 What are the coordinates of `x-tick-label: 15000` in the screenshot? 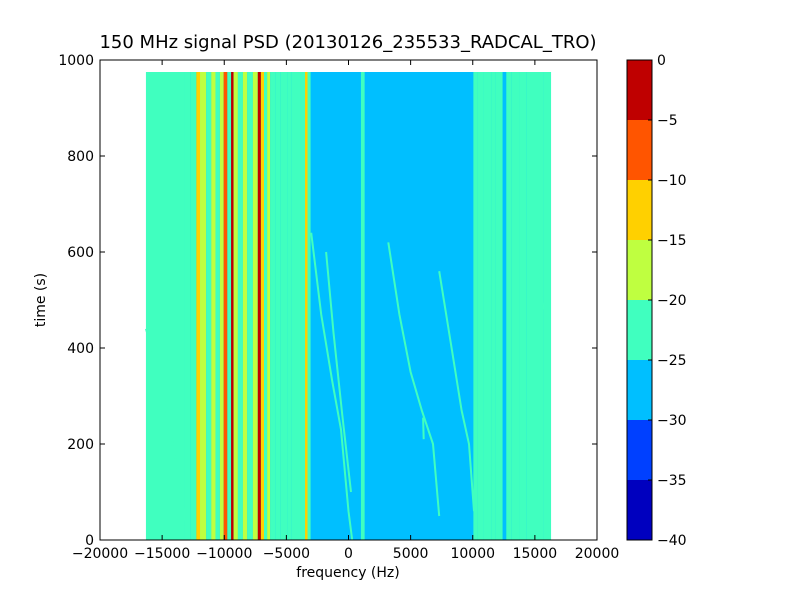 It's located at (535, 554).